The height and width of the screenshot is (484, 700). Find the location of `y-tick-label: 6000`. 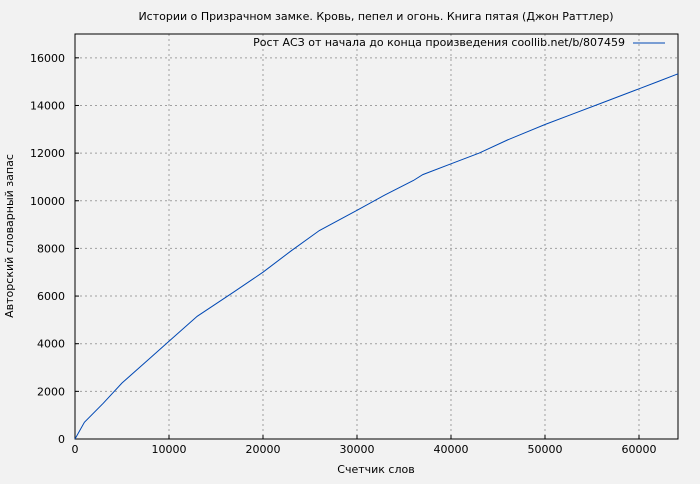

y-tick-label: 6000 is located at coordinates (51, 296).